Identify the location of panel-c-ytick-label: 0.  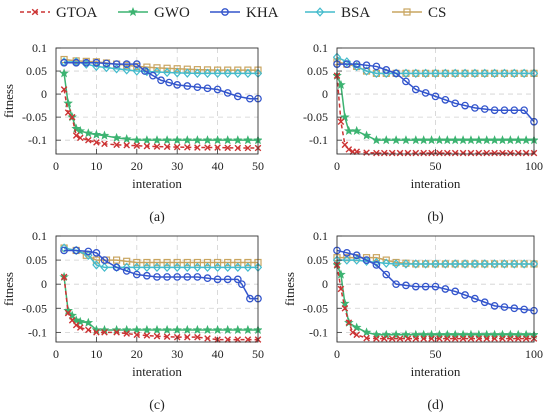
(44, 284).